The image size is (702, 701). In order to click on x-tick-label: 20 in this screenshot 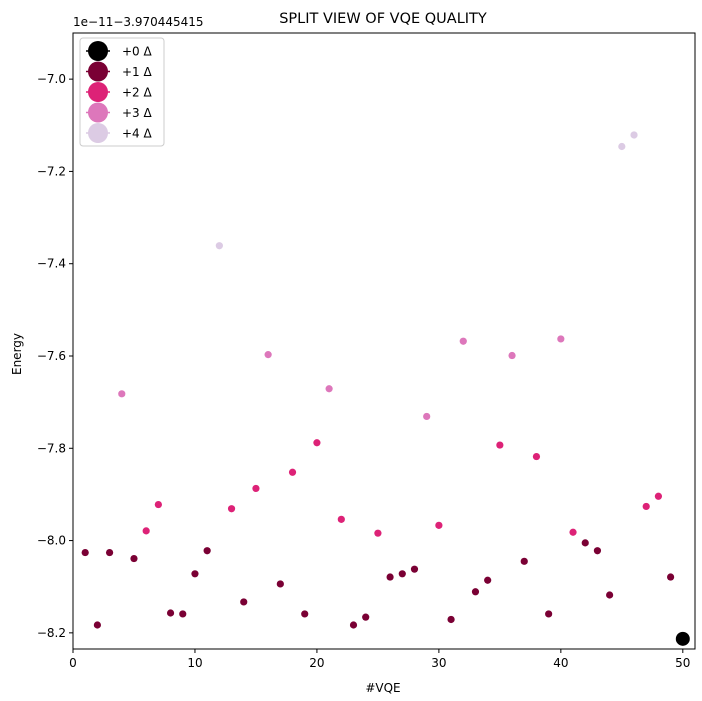, I will do `click(316, 663)`.